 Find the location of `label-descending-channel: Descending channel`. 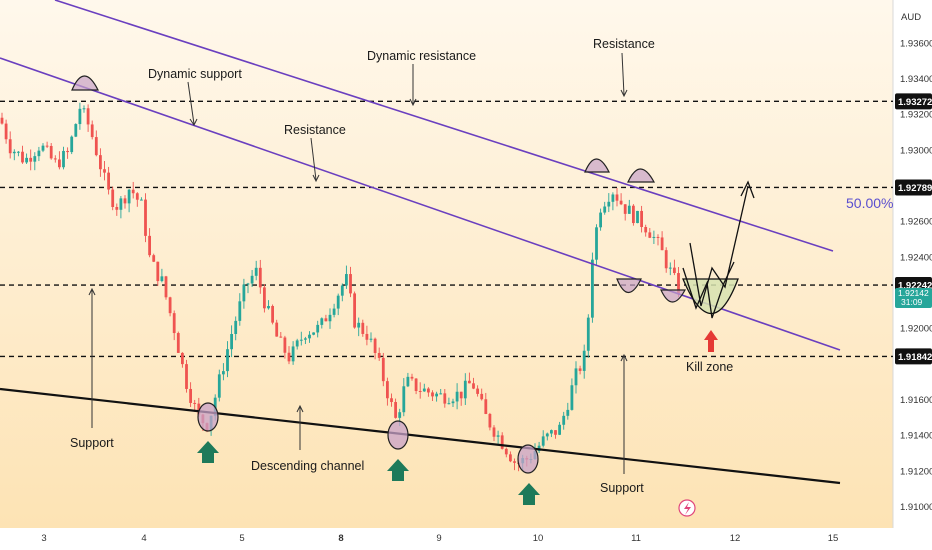

label-descending-channel: Descending channel is located at coordinates (307, 466).